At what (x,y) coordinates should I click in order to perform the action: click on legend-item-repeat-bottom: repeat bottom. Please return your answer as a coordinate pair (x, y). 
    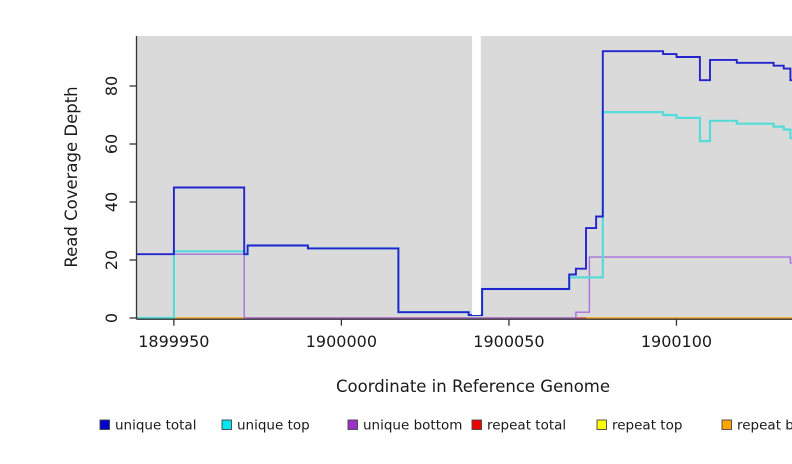
    Looking at the image, I should click on (756, 426).